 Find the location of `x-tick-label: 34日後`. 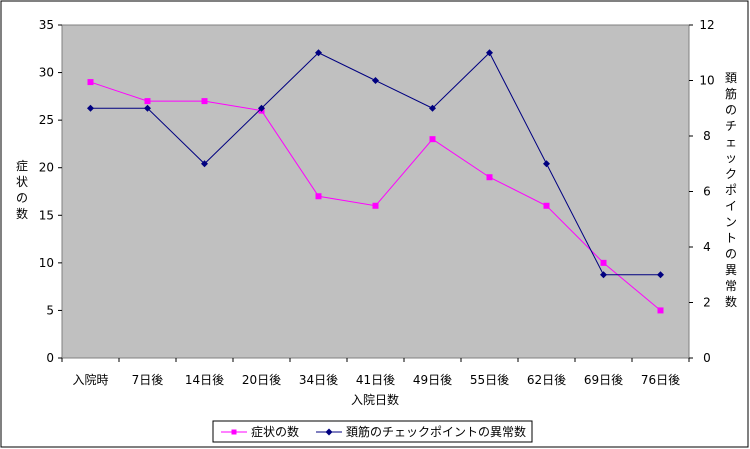

x-tick-label: 34日後 is located at coordinates (318, 380).